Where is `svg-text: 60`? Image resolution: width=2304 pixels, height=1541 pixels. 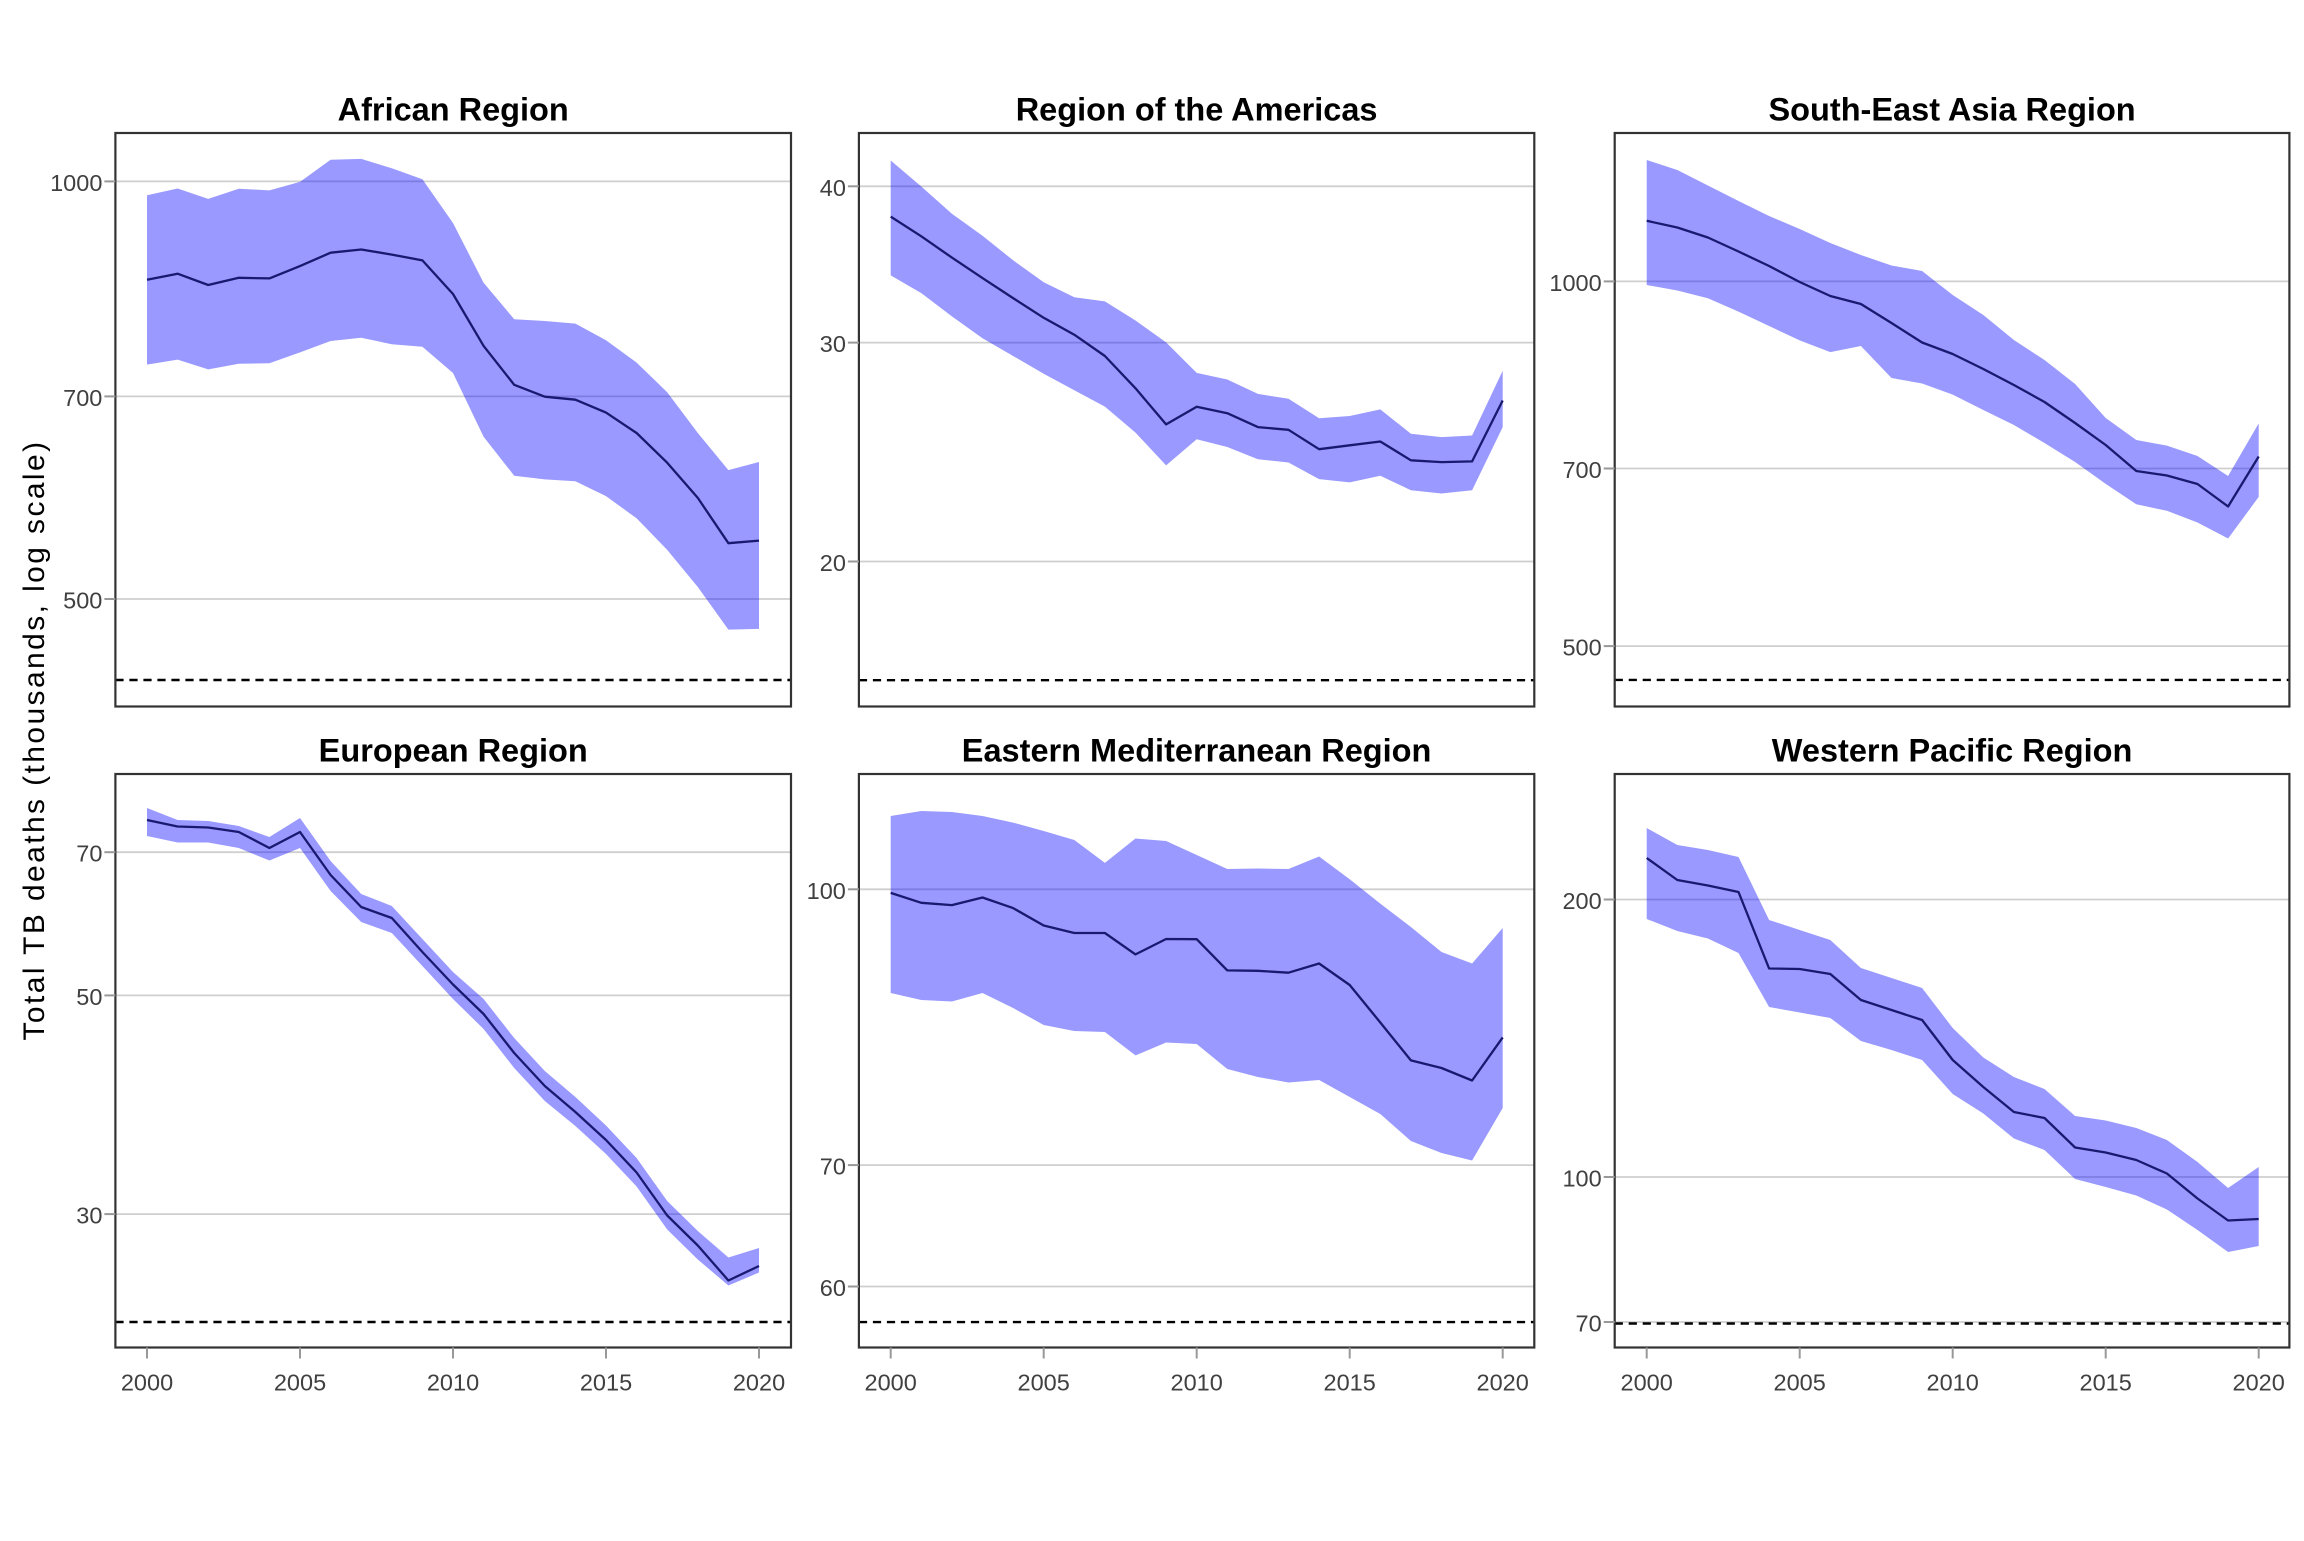
svg-text: 60 is located at coordinates (833, 1288).